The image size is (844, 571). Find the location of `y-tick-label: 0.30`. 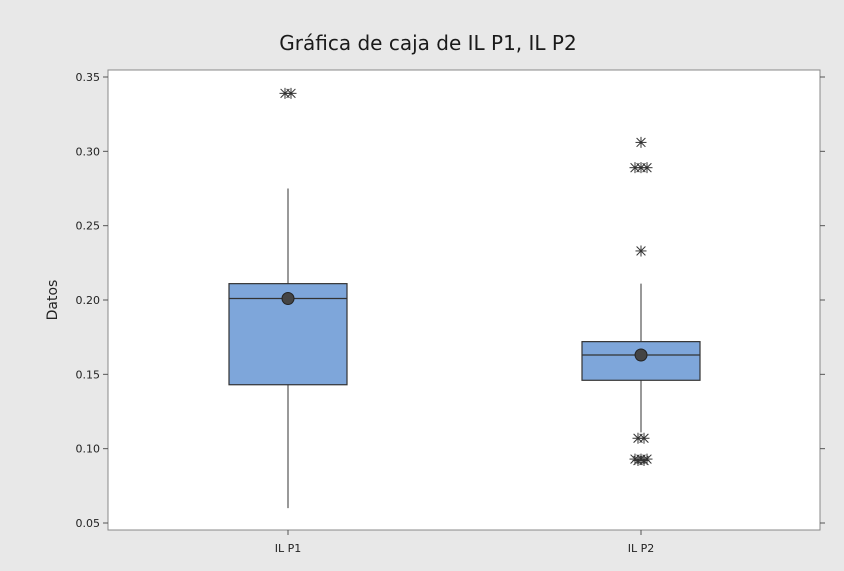

y-tick-label: 0.30 is located at coordinates (88, 151).